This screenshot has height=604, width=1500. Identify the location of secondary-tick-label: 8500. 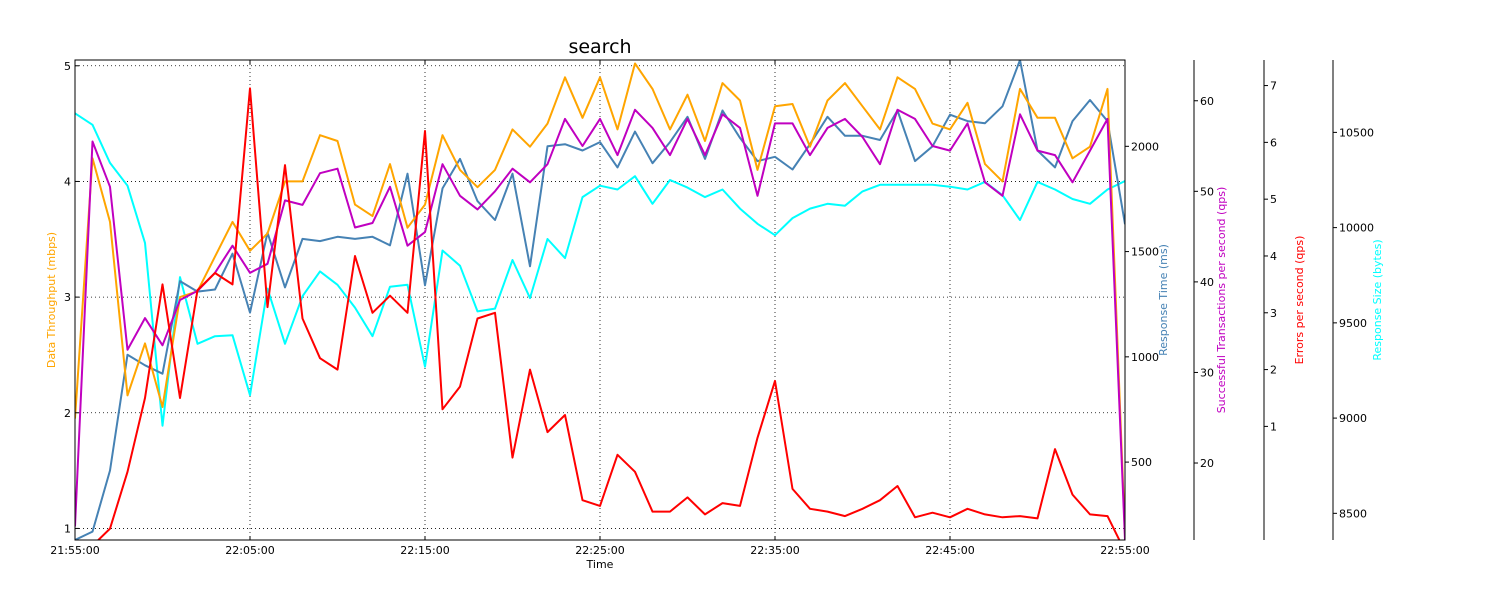
(1353, 513).